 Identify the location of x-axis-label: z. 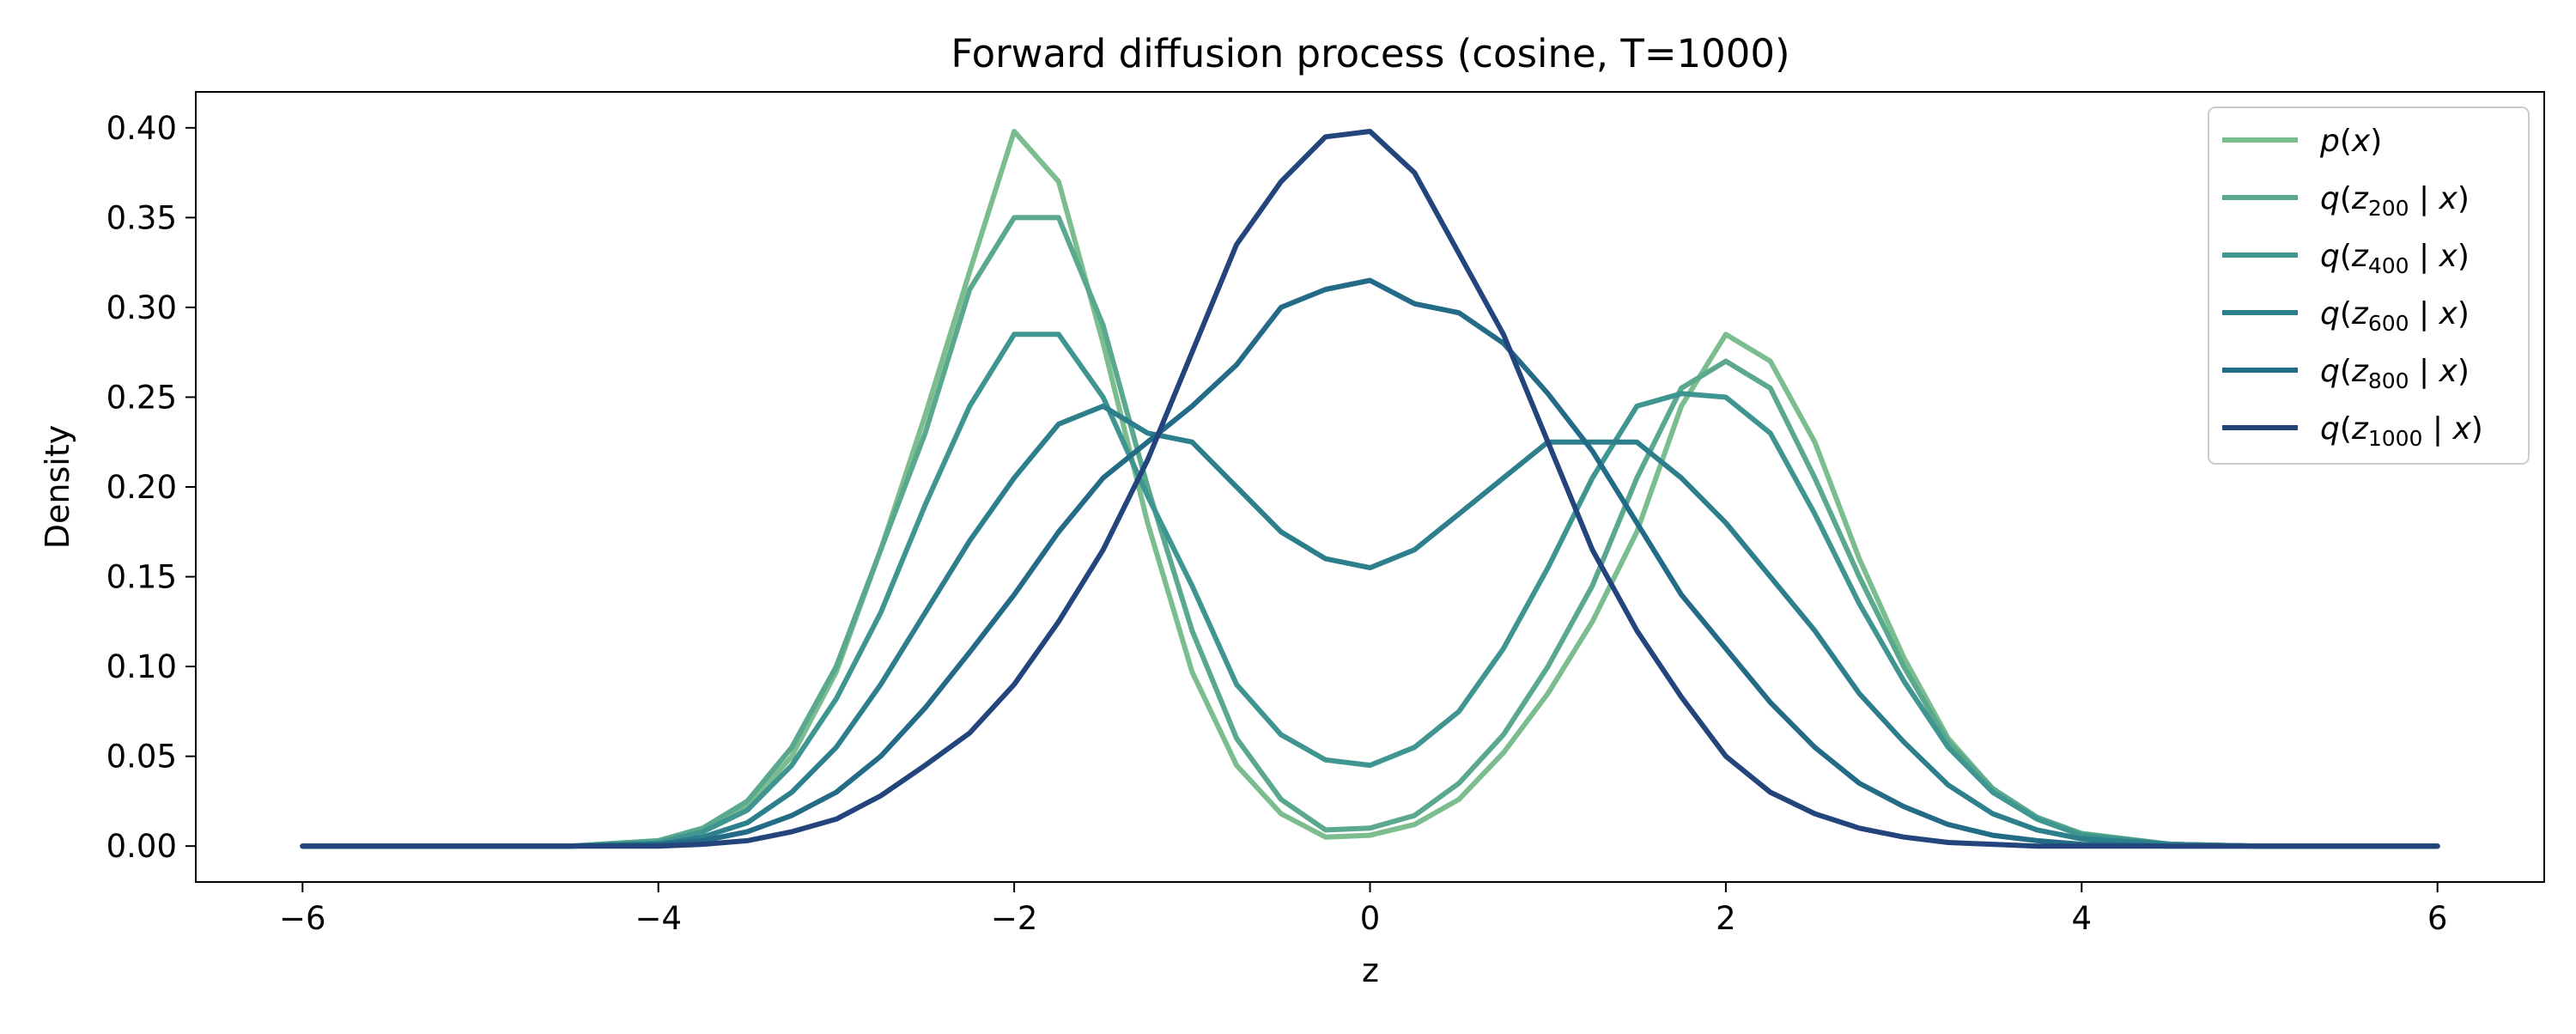
(1371, 970).